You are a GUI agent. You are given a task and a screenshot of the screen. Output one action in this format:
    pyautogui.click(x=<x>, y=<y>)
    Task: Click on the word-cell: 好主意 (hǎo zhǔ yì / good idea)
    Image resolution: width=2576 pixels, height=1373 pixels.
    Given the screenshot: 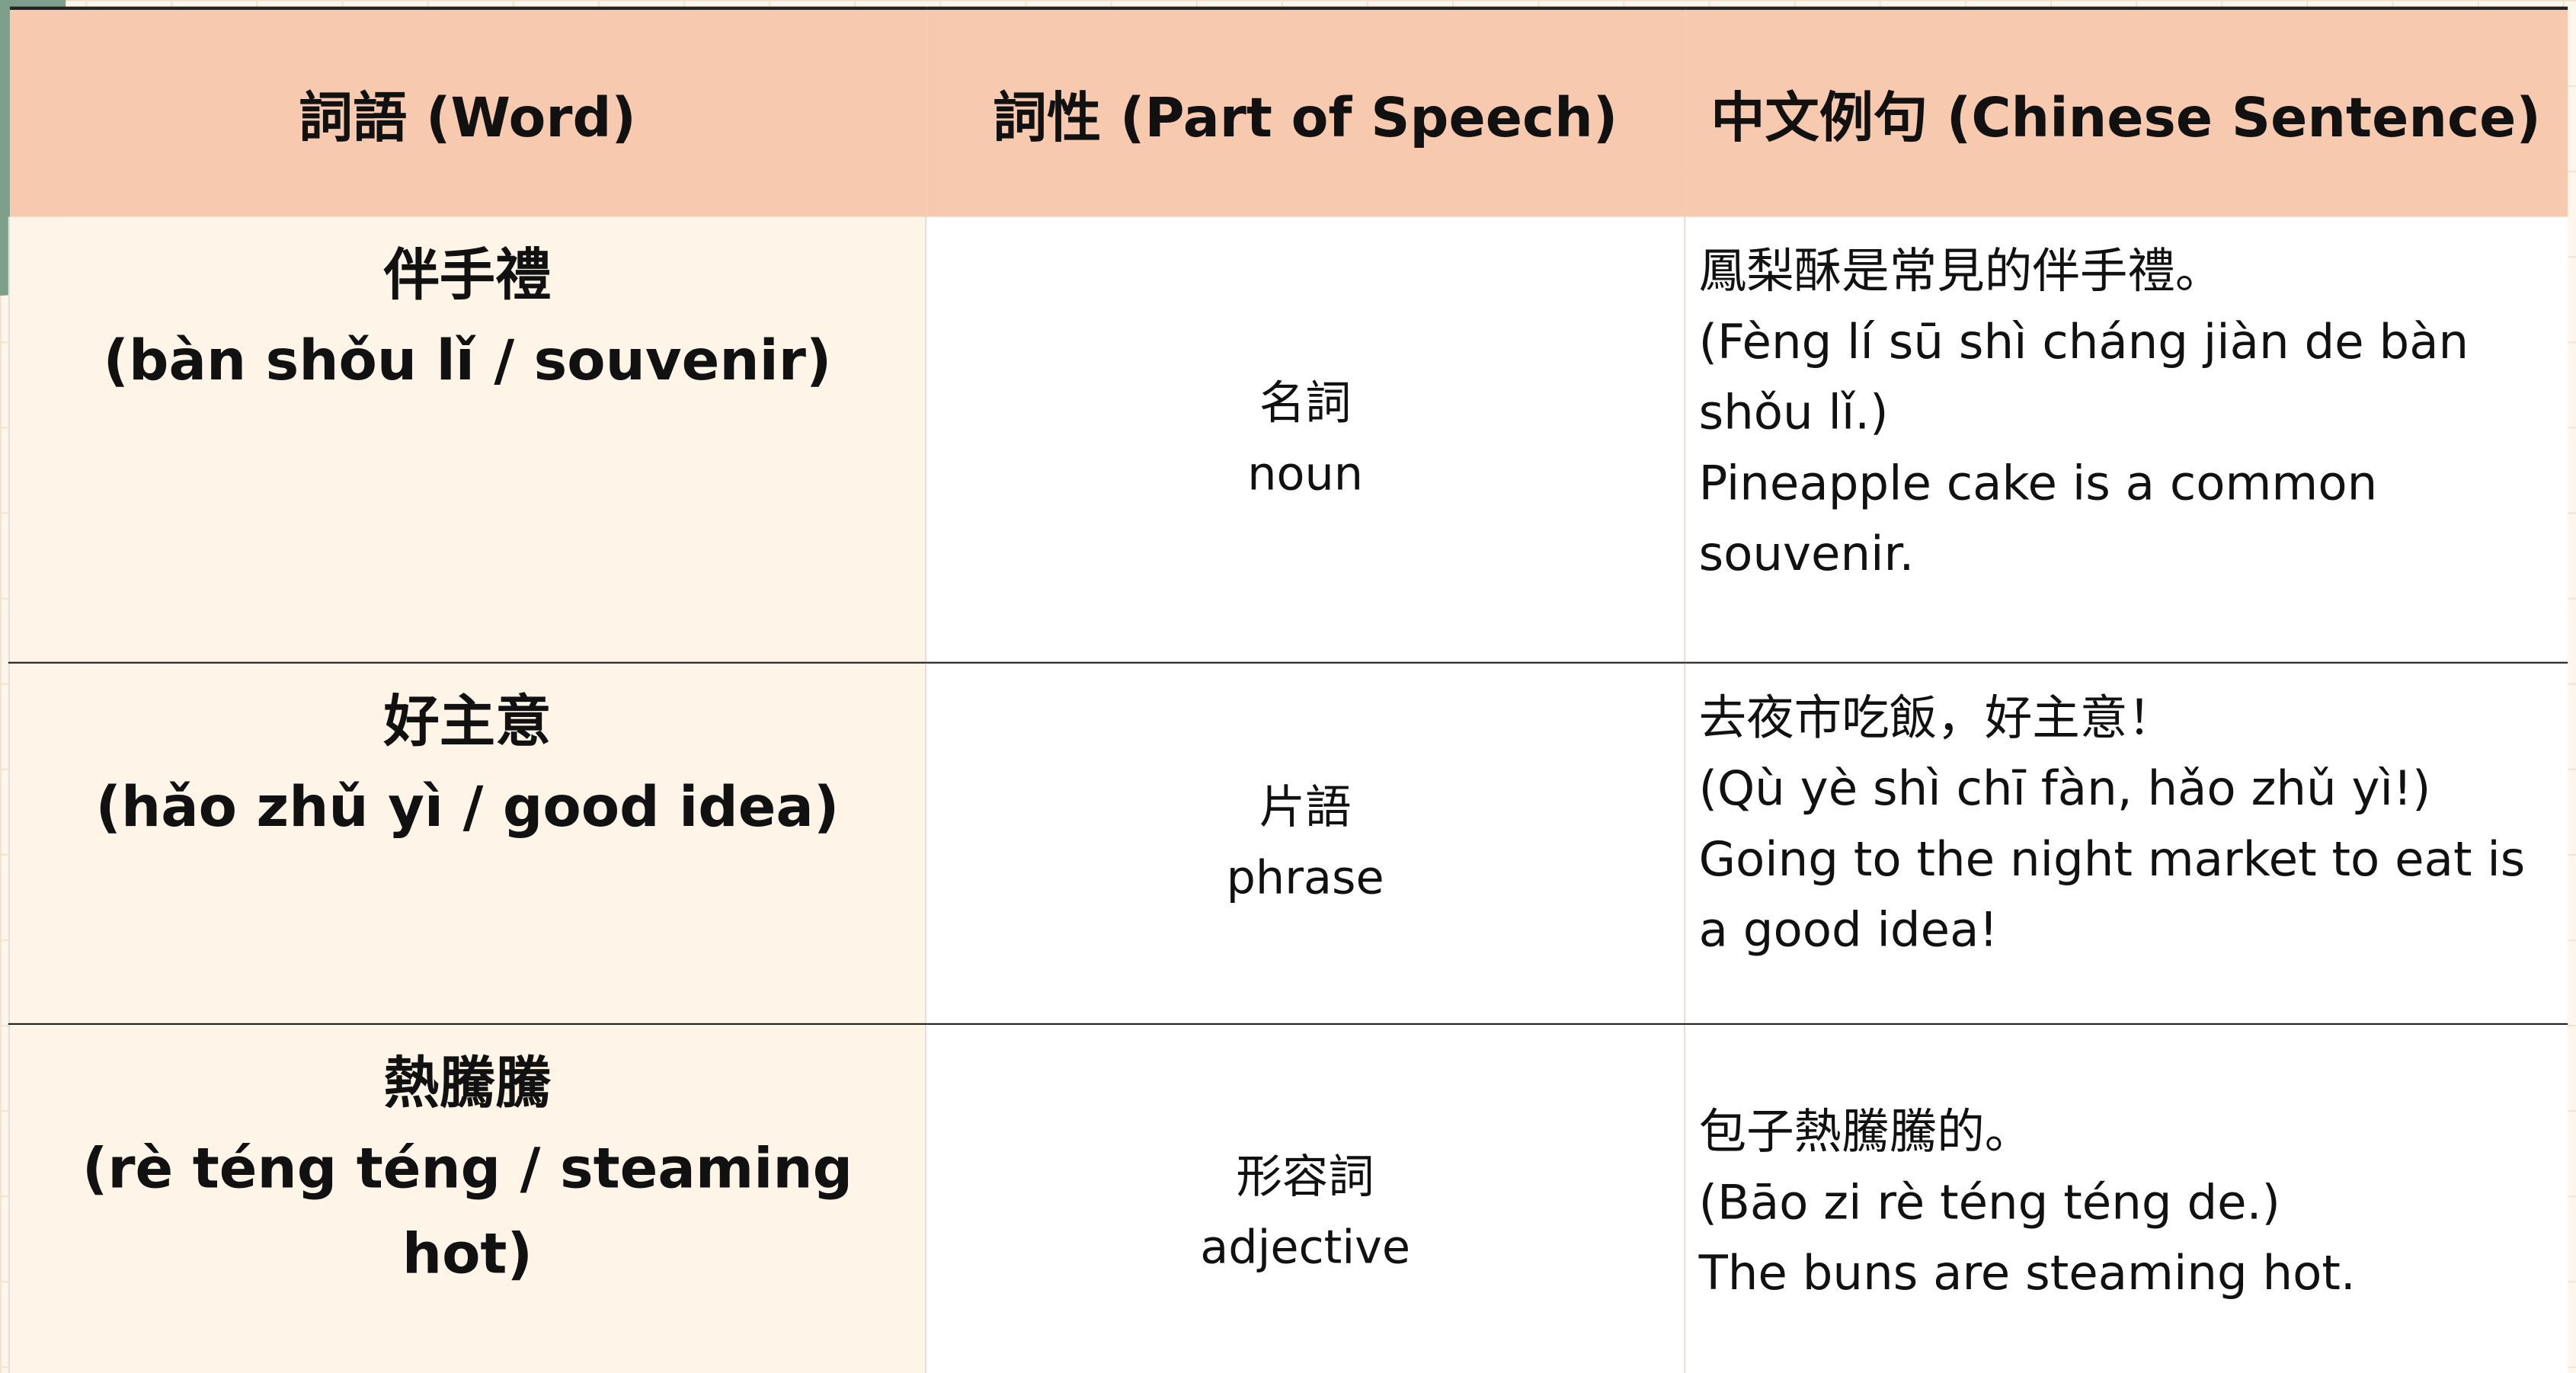 What is the action you would take?
    pyautogui.click(x=467, y=842)
    